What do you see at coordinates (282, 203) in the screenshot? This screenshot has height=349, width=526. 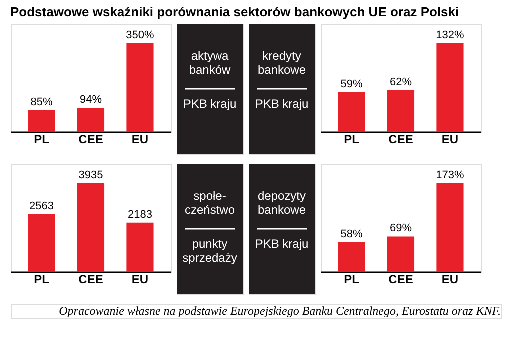 I see `text: depozyty bankowe` at bounding box center [282, 203].